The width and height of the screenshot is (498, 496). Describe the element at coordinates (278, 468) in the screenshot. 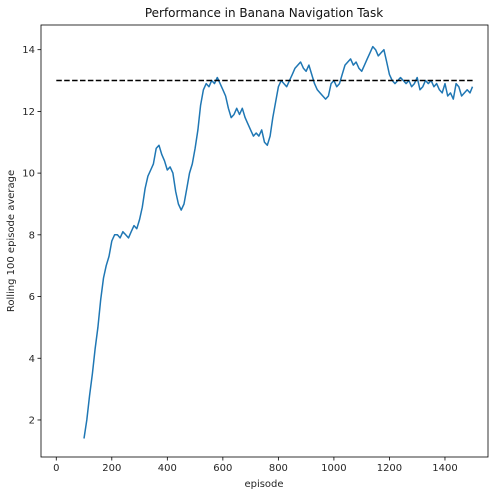

I see `x-tick-label: 800` at that location.